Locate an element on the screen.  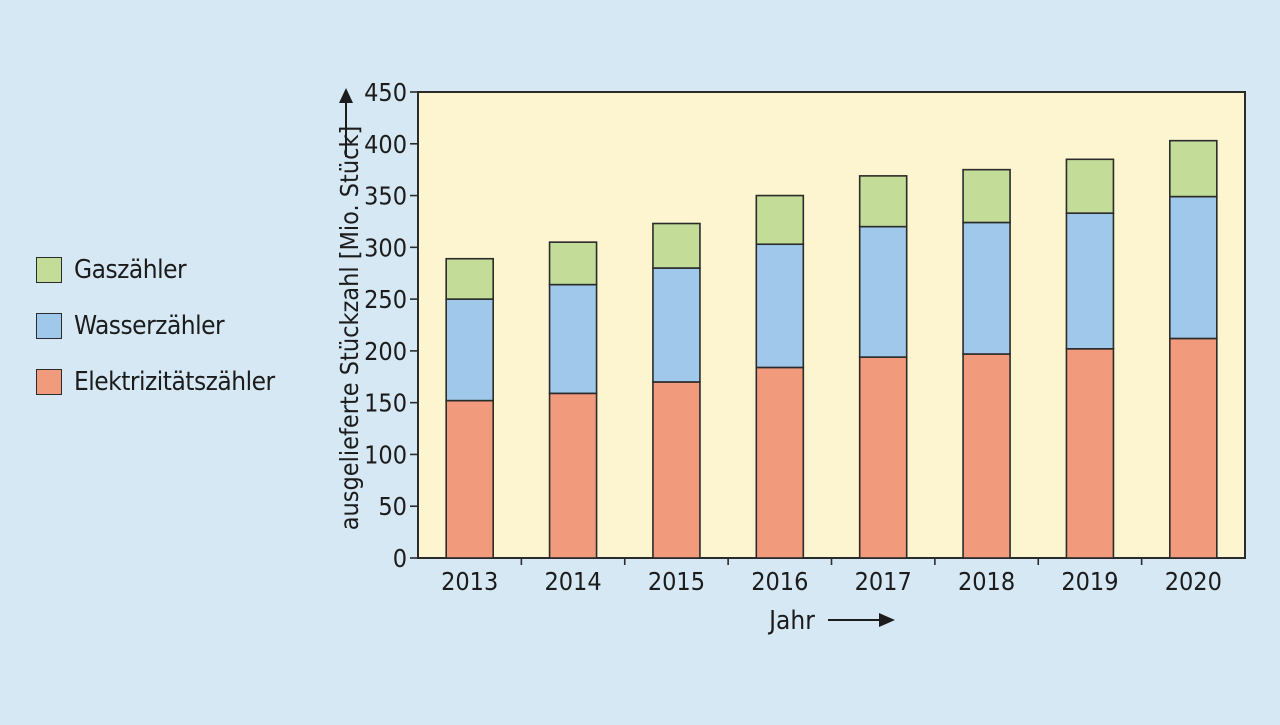
legend-item-water: Wasserzähler is located at coordinates (155, 326).